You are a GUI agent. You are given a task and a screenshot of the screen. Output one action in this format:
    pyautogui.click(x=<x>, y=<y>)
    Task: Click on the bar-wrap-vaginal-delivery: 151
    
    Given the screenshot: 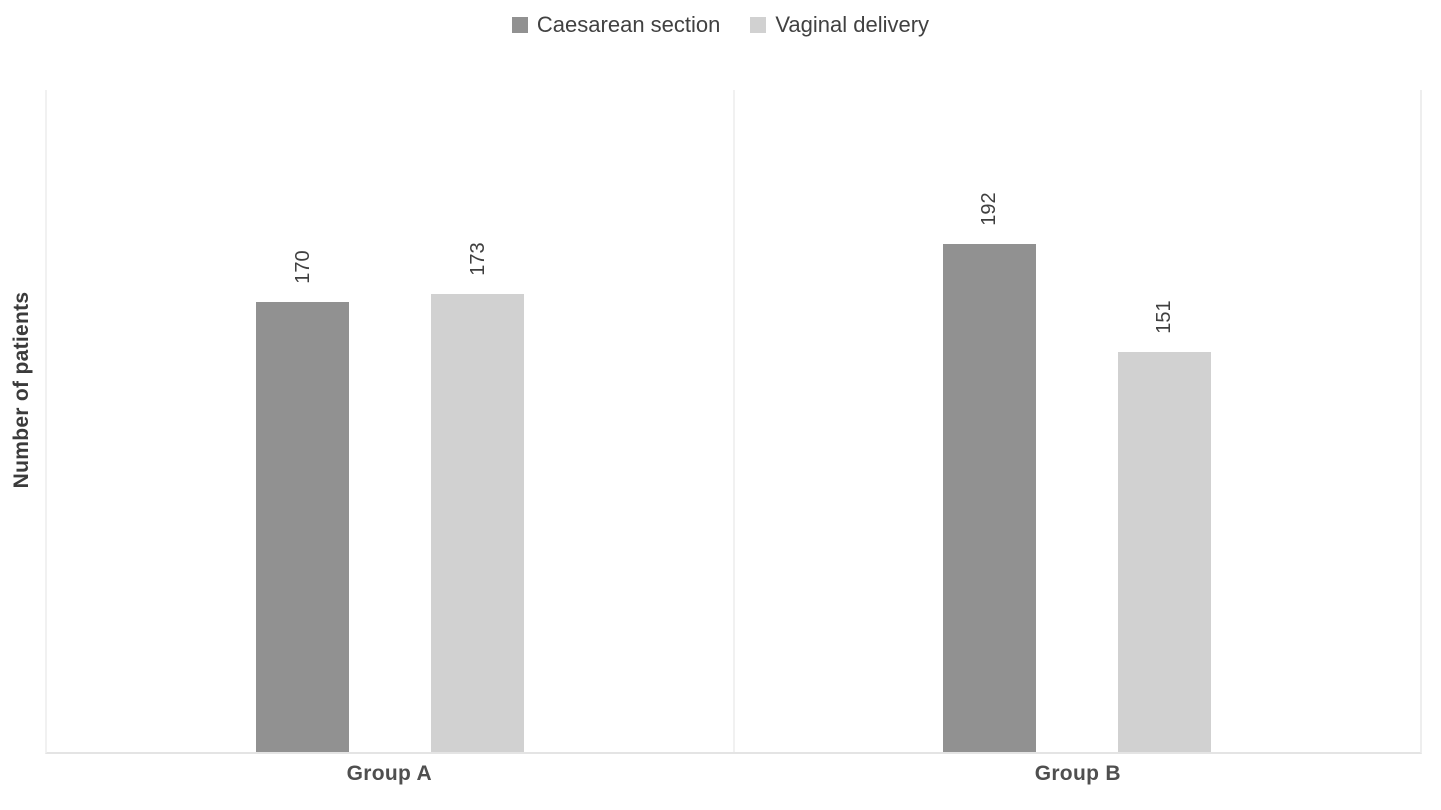 What is the action you would take?
    pyautogui.click(x=1164, y=421)
    